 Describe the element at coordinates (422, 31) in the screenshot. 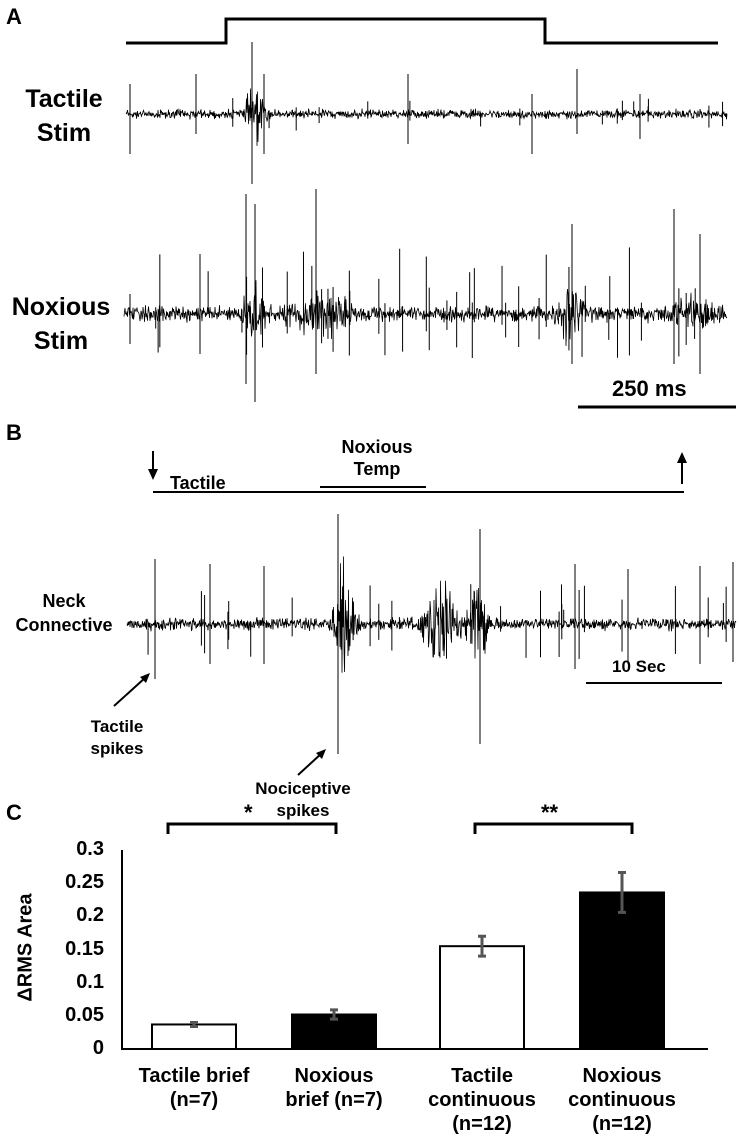

I see `stimulus-step-line` at that location.